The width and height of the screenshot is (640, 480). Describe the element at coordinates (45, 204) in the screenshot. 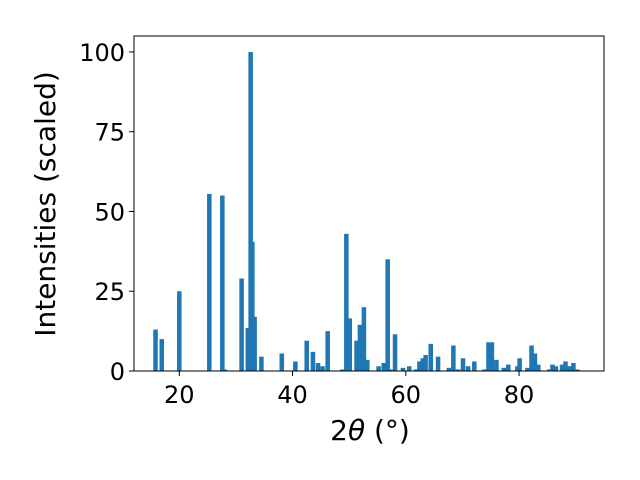

I see `y-axis-label: Intensities (scaled)` at that location.